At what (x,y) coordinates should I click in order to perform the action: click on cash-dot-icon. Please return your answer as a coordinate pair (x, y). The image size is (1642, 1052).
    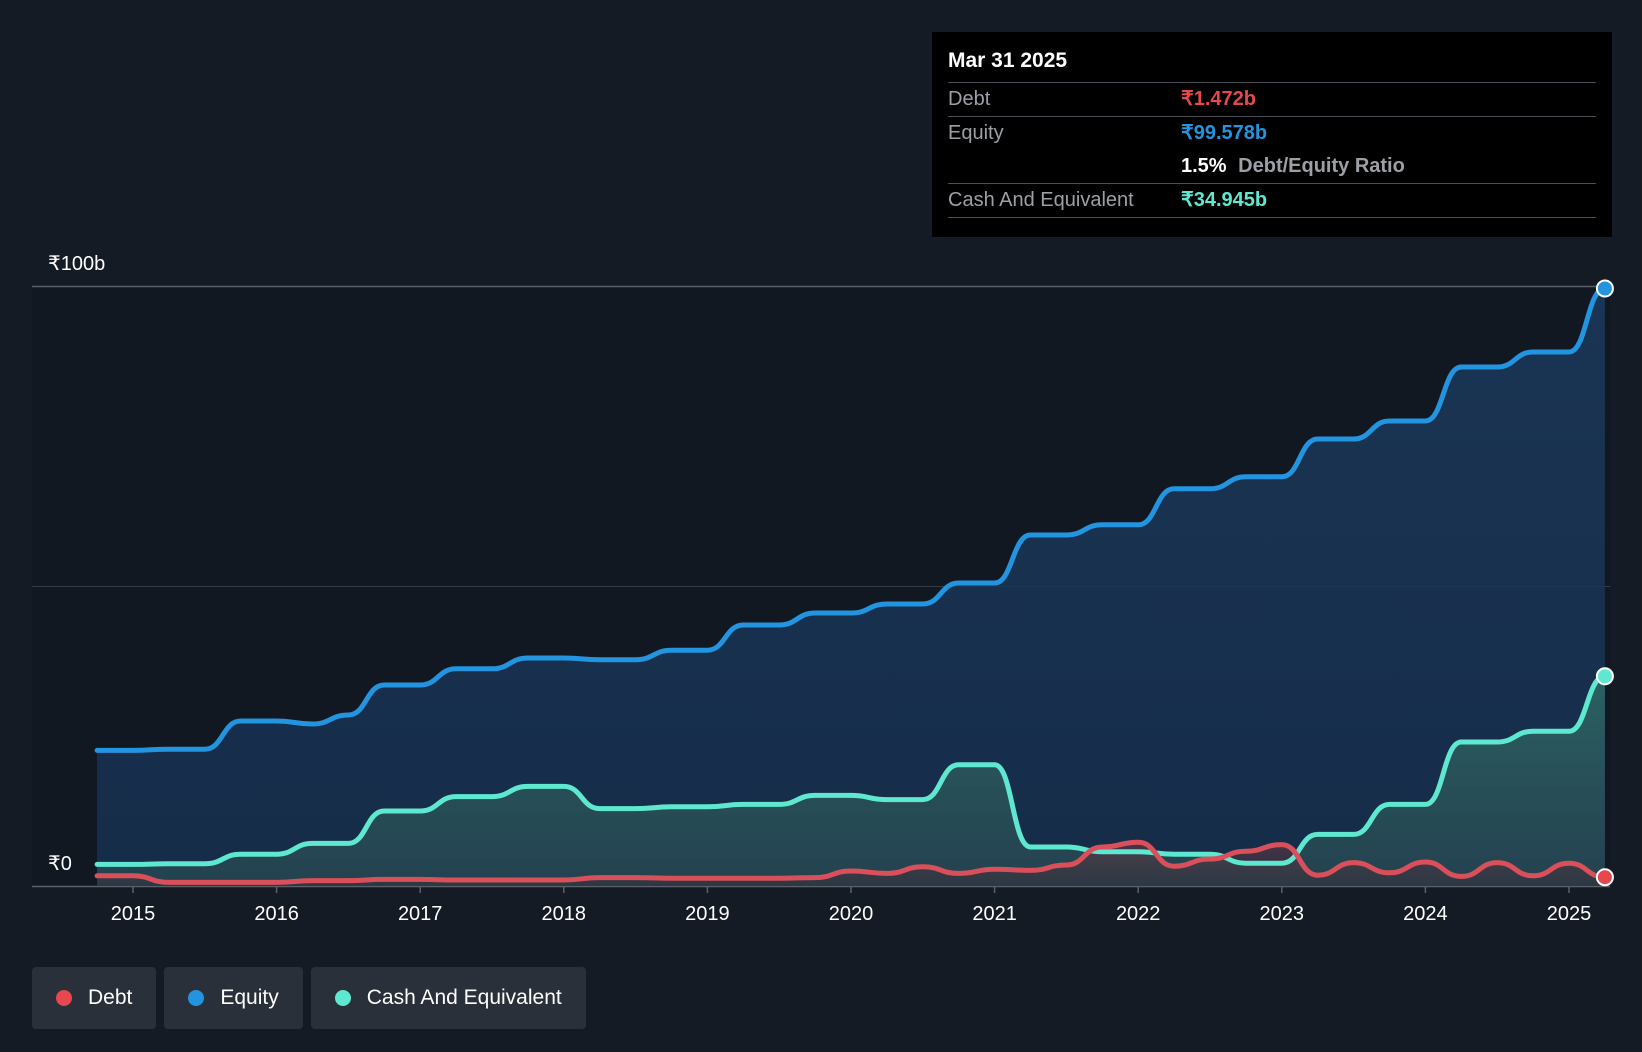
    Looking at the image, I should click on (342, 998).